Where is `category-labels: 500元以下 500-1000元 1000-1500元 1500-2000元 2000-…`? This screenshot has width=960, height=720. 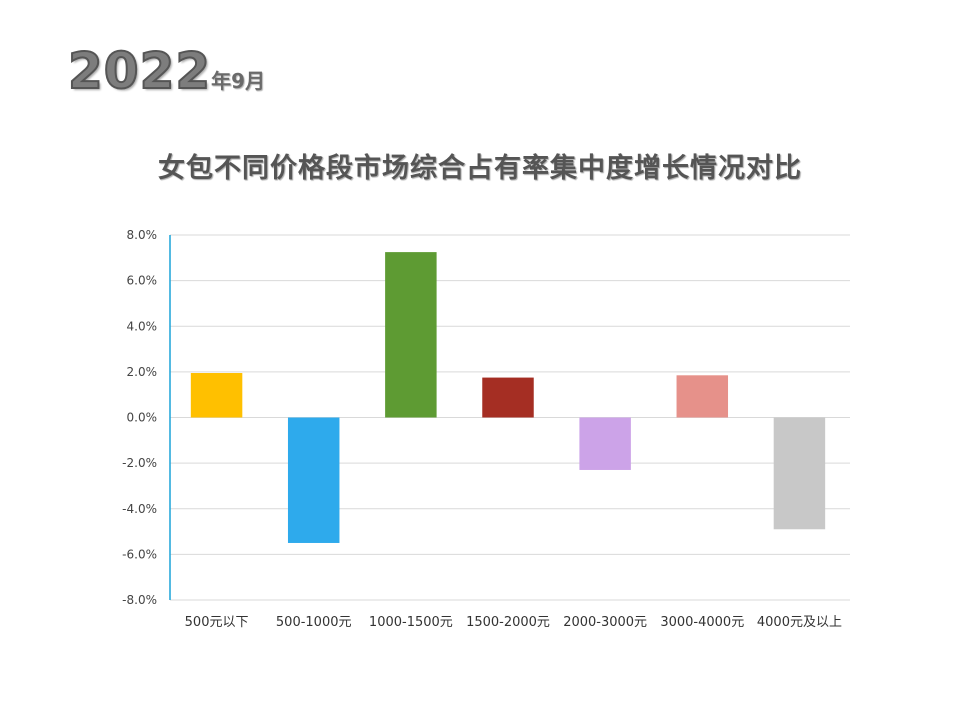 category-labels: 500元以下 500-1000元 1000-1500元 1500-2000元 2000-… is located at coordinates (513, 622).